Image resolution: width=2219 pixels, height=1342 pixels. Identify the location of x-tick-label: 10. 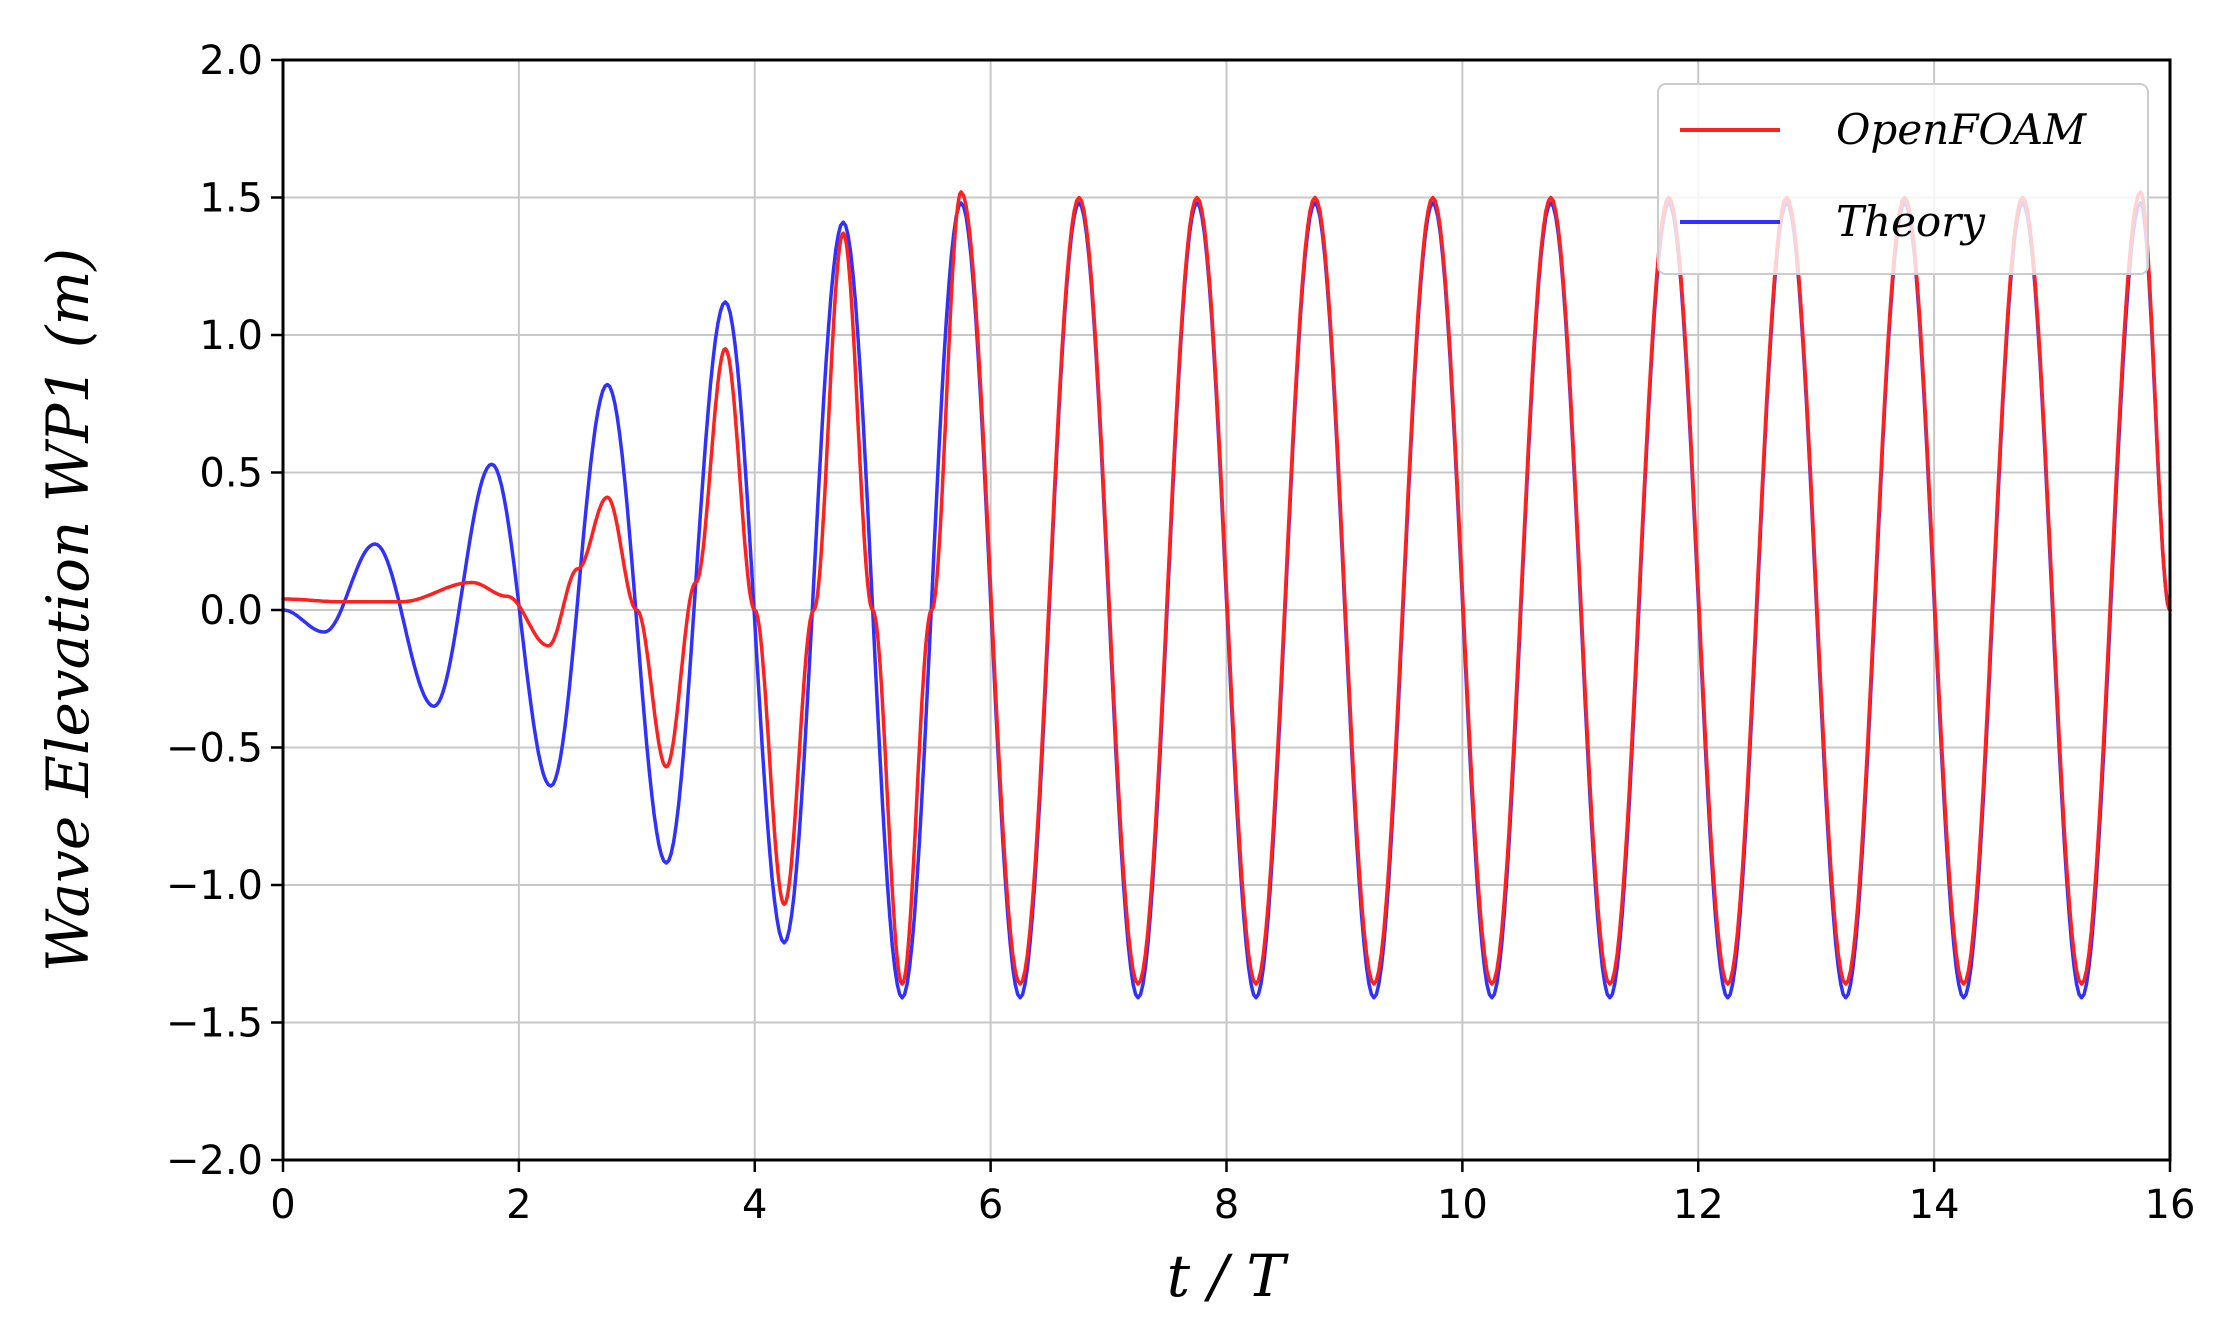
(1462, 1205).